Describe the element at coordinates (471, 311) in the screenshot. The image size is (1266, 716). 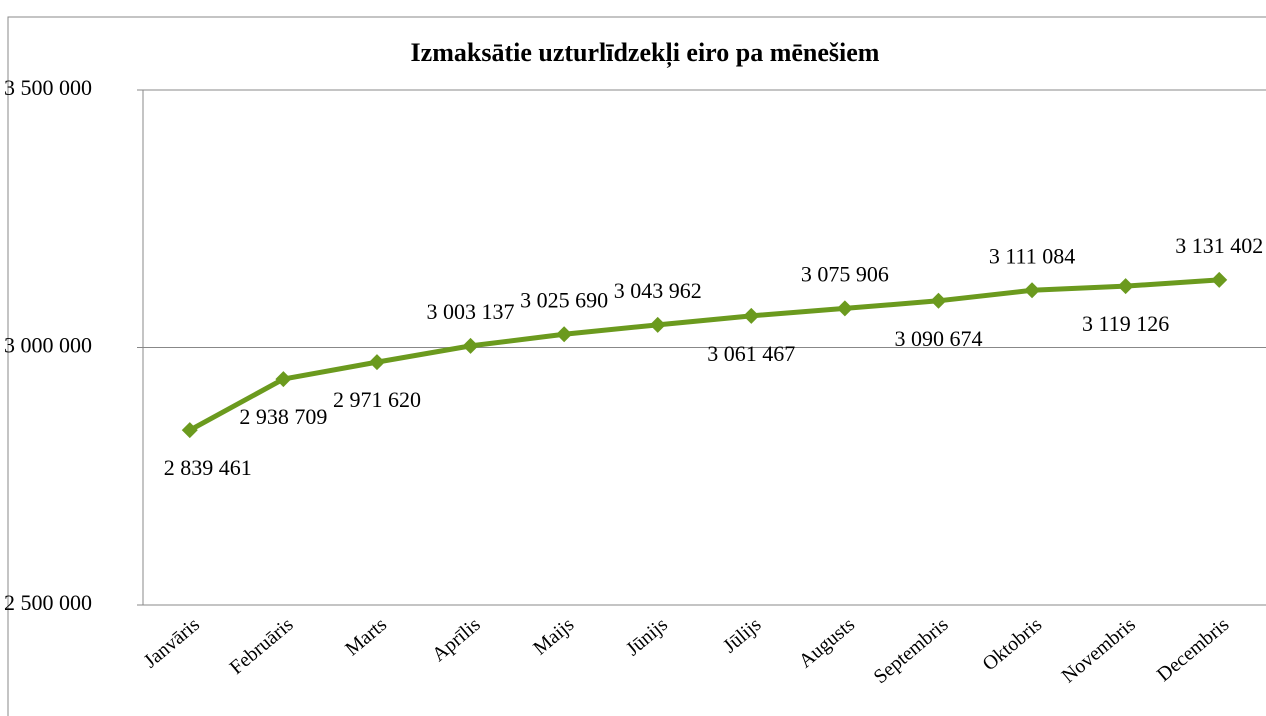
I see `data-label: 3 003 137` at that location.